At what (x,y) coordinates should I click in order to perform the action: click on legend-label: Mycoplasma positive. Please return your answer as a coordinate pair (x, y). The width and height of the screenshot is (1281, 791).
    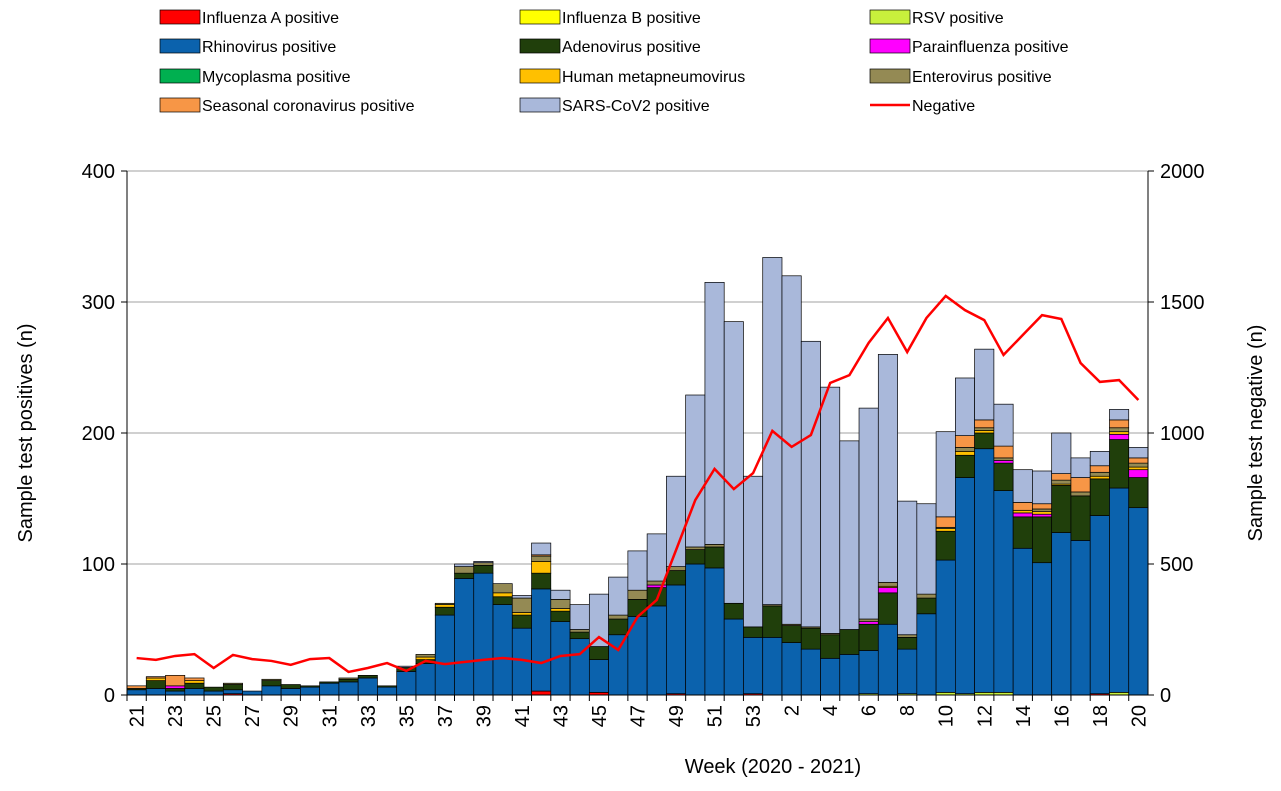
    Looking at the image, I should click on (276, 77).